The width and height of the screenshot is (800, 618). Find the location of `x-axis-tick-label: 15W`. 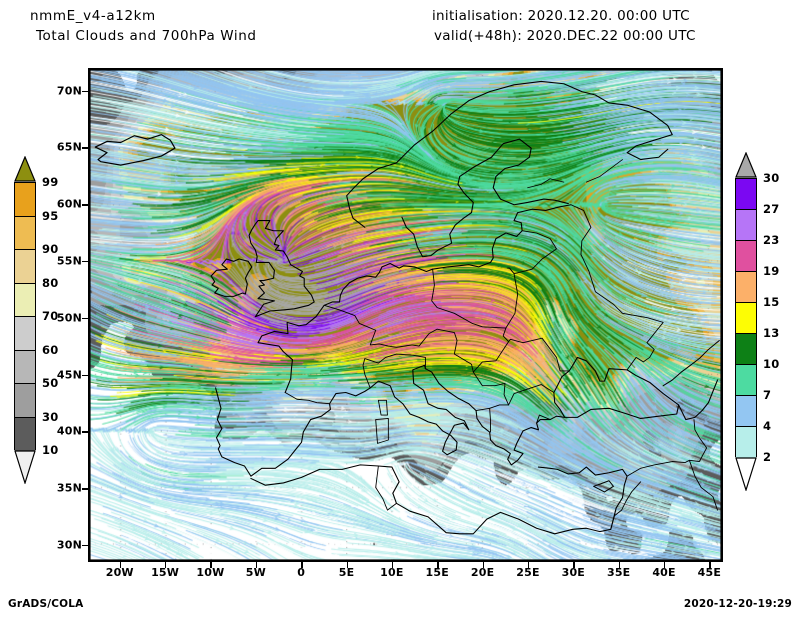

x-axis-tick-label: 15W is located at coordinates (165, 572).